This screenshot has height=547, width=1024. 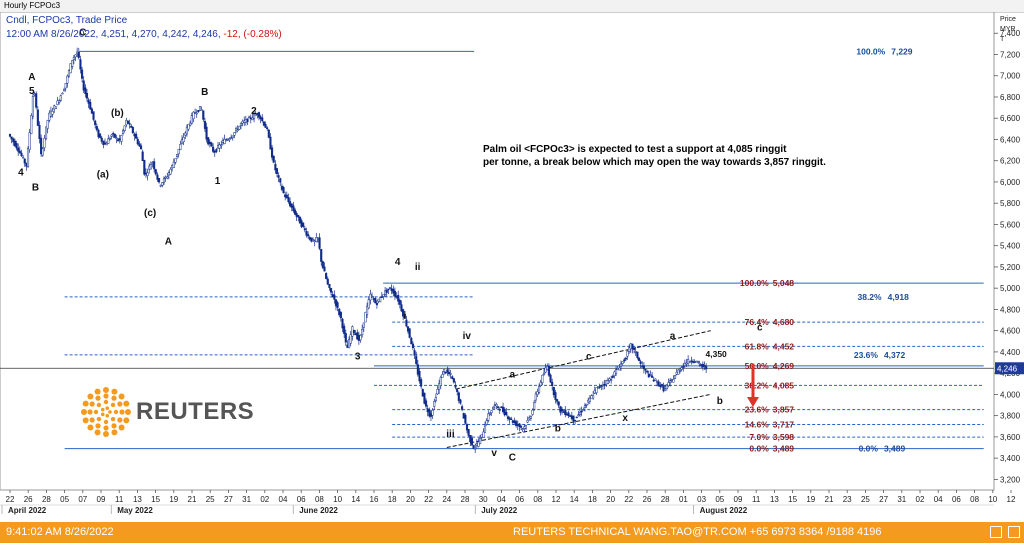 What do you see at coordinates (1010, 33) in the screenshot?
I see `y-tick-label: 7,400` at bounding box center [1010, 33].